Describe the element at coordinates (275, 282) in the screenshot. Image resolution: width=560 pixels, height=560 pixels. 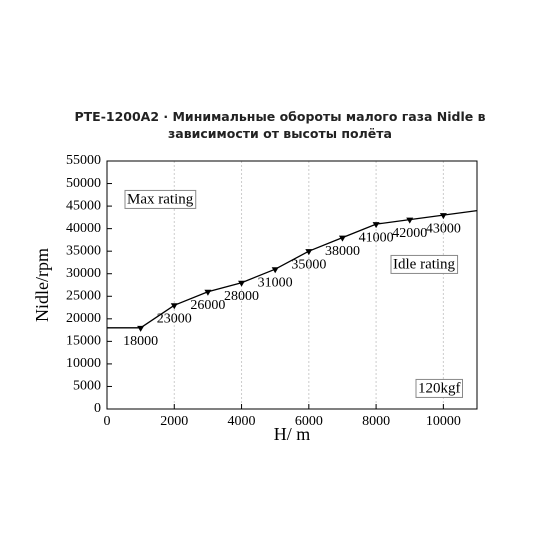
I see `data-label: 31000` at that location.